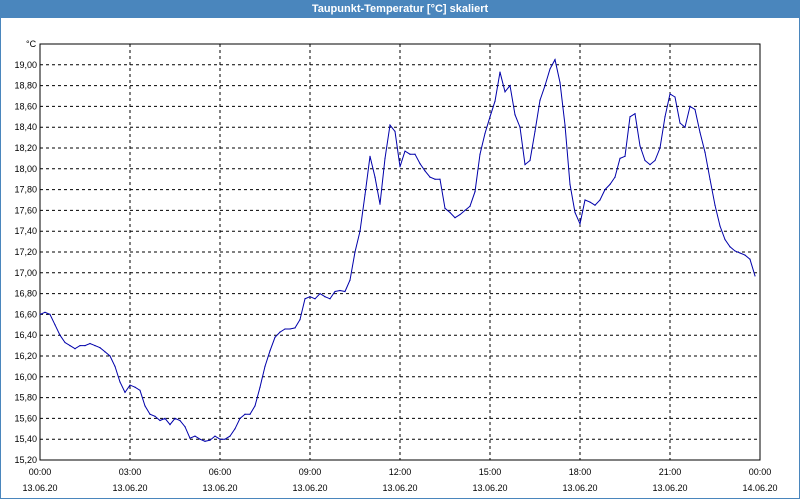 The width and height of the screenshot is (800, 500). I want to click on y-tick-label: 17,40, so click(25, 231).